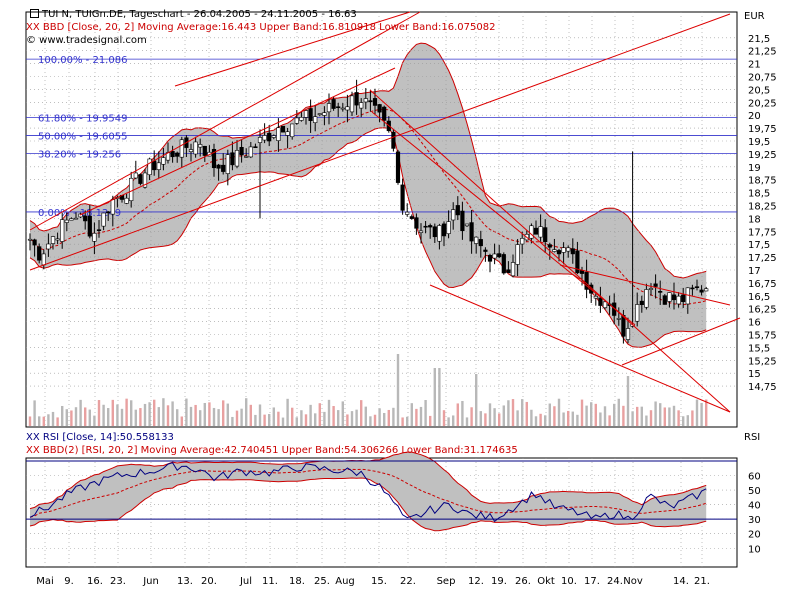  I want to click on x-tick-label: Jul, so click(245, 581).